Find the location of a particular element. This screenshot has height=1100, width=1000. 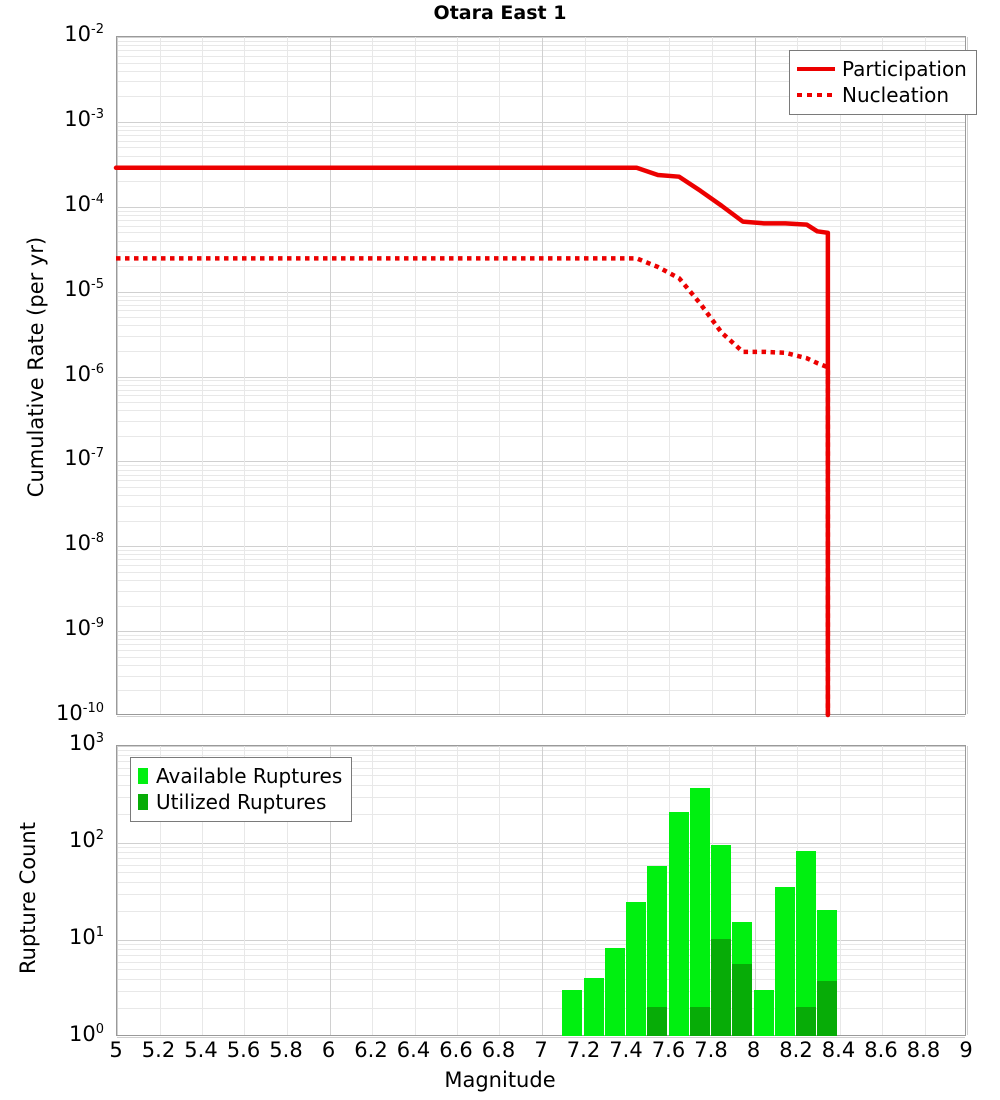

legend-item-participation: Participation is located at coordinates (882, 69).